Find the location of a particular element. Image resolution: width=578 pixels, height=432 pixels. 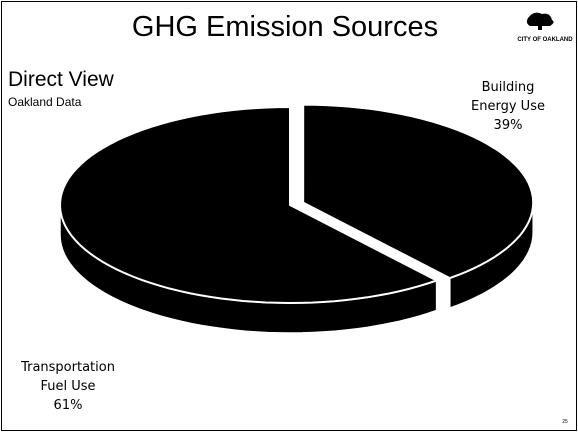

slice-label-name: Building Energy Use is located at coordinates (508, 97).